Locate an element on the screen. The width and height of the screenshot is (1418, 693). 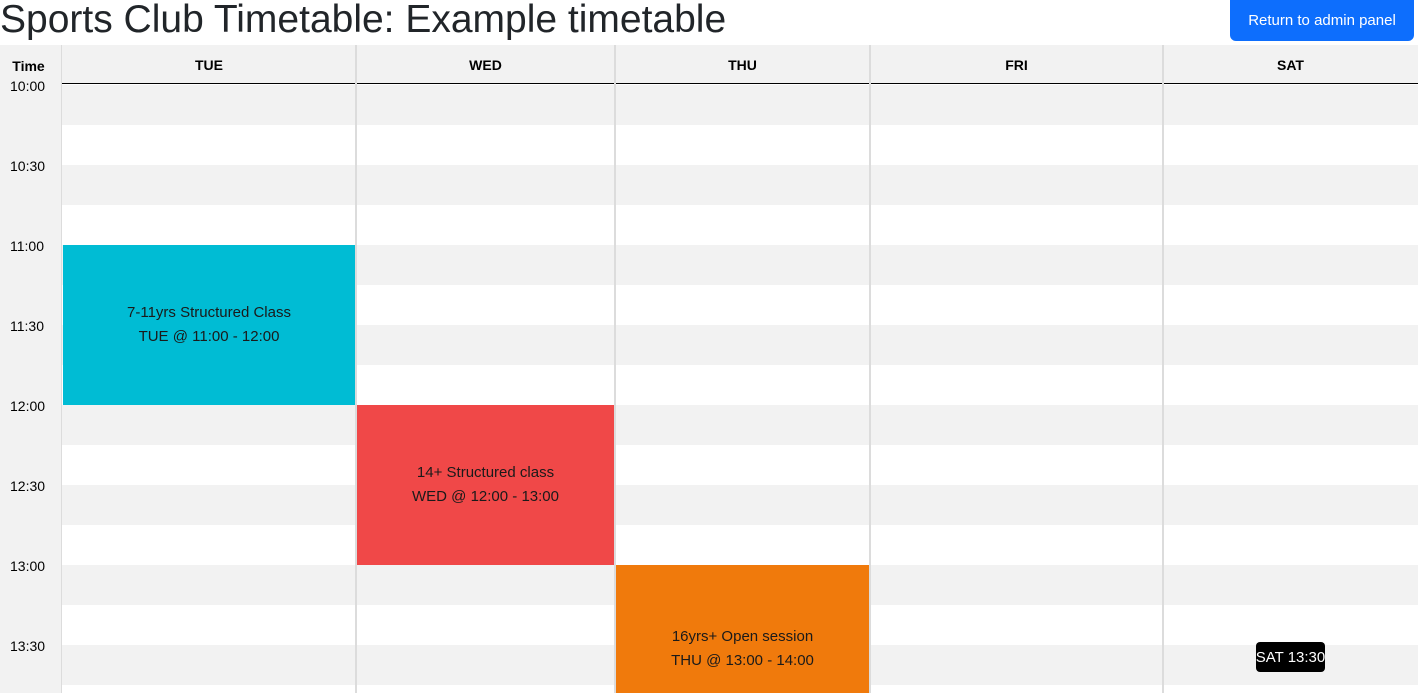
event-title: 14+ Structured class is located at coordinates (485, 472).